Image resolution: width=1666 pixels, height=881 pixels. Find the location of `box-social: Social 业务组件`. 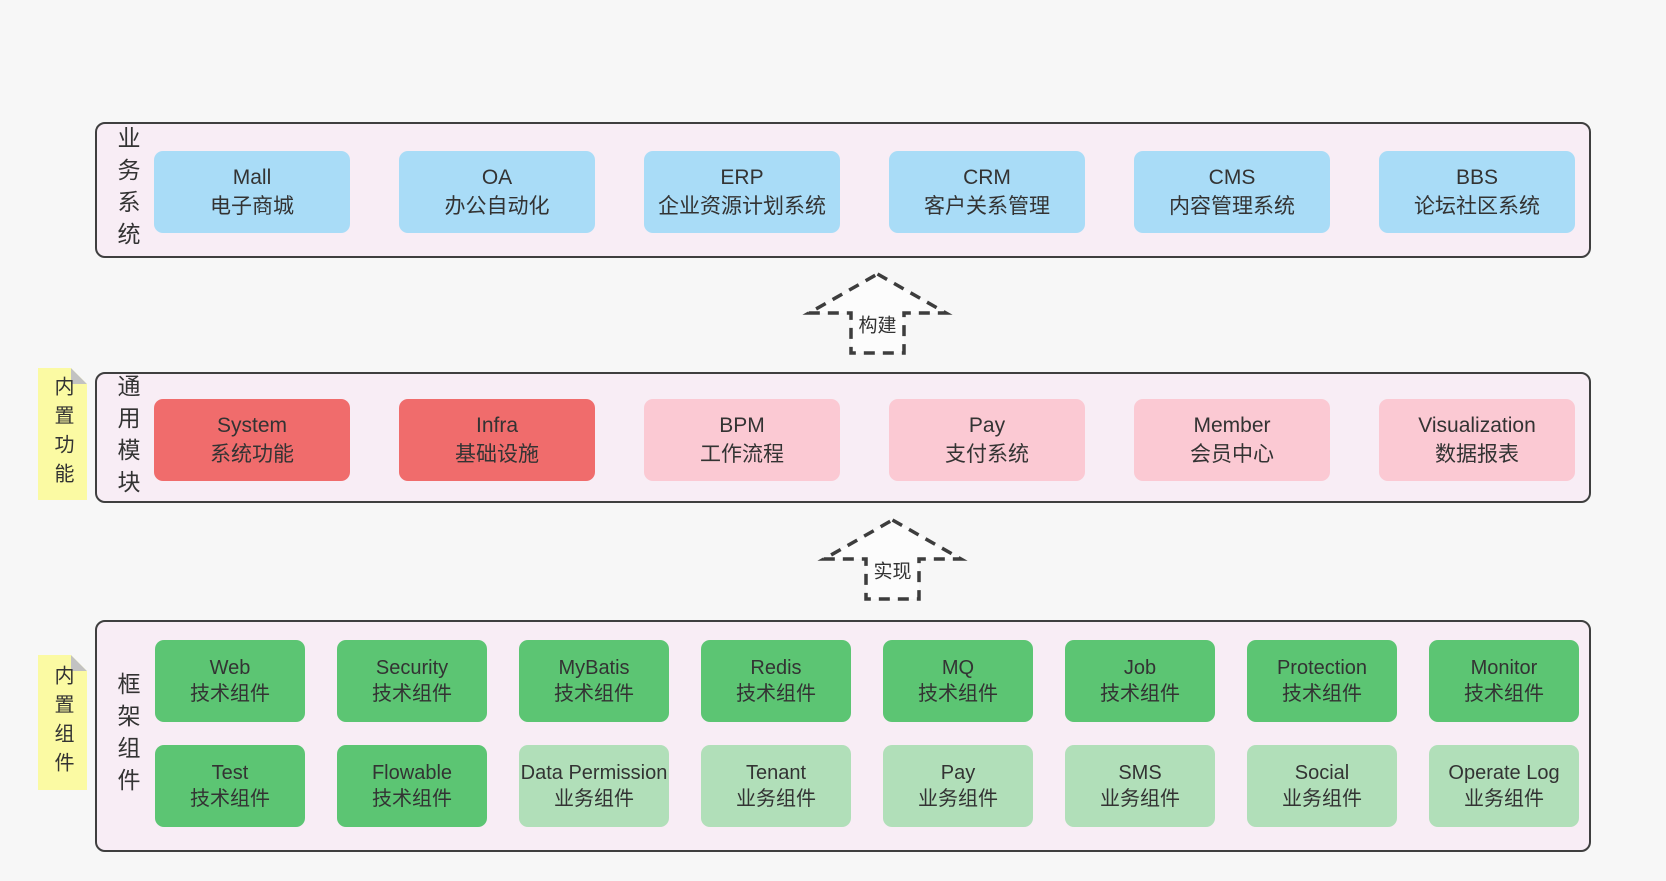

box-social: Social 业务组件 is located at coordinates (1322, 786).